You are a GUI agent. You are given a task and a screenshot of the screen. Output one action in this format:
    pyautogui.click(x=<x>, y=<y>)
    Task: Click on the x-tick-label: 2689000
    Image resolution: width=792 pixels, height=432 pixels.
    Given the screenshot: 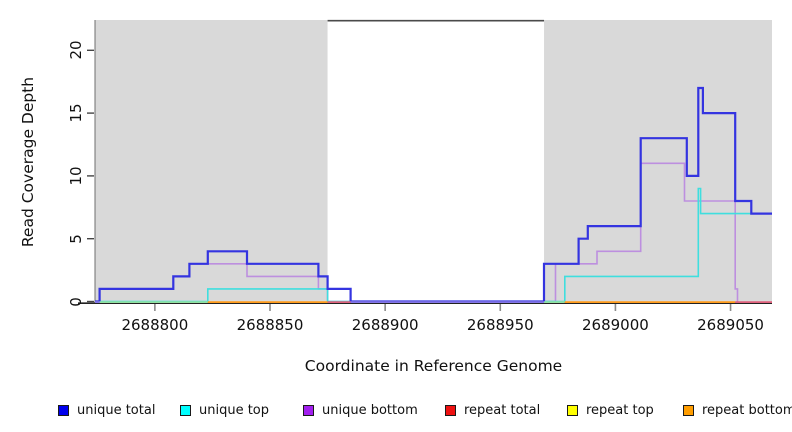 What is the action you would take?
    pyautogui.click(x=615, y=325)
    